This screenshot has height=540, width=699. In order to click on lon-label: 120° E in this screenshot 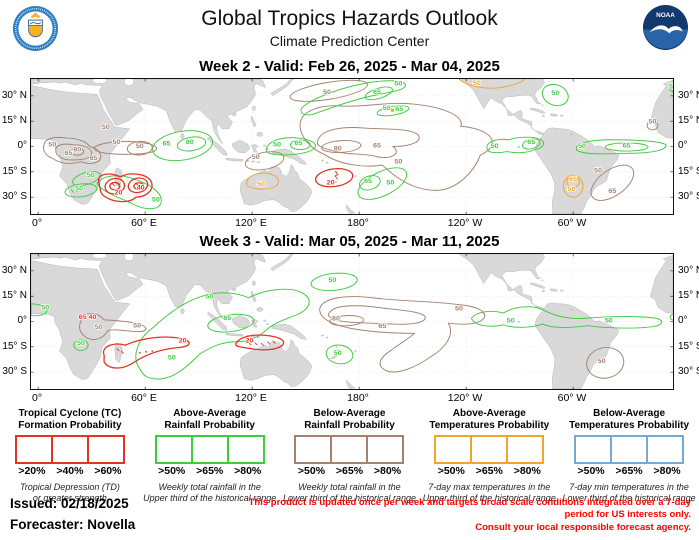, I will do `click(251, 398)`.